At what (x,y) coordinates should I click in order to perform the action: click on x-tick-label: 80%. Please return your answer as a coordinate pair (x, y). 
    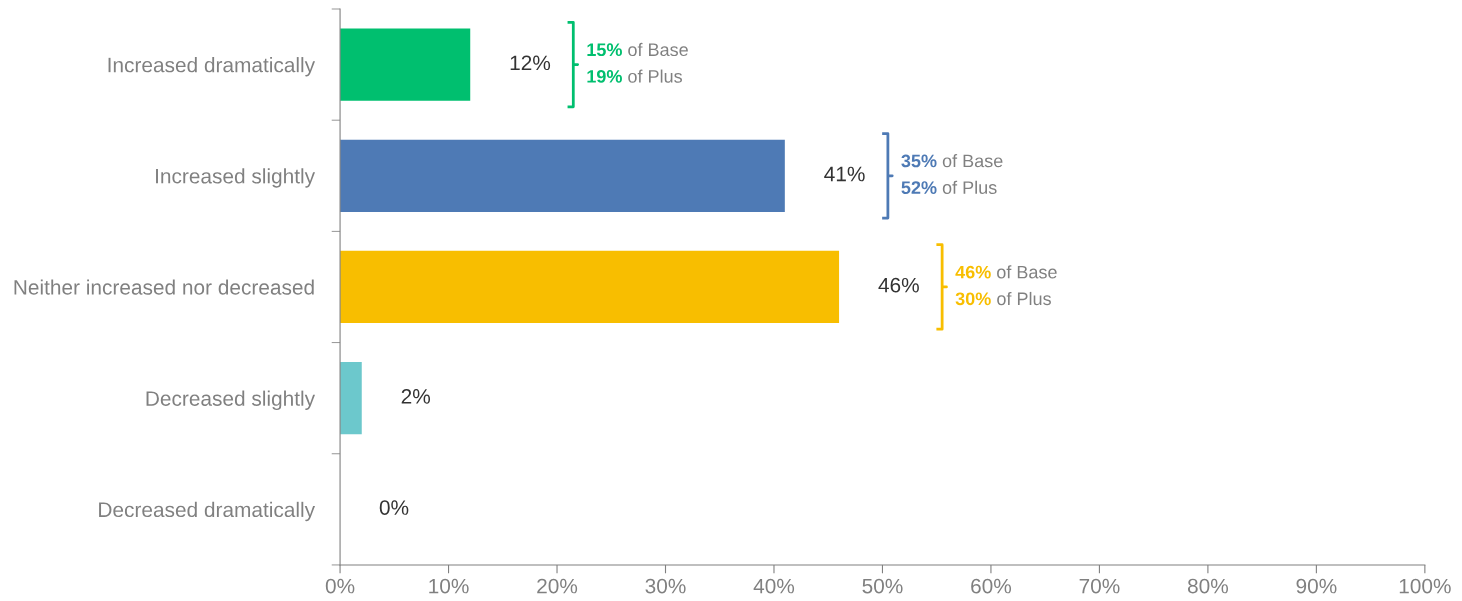
    Looking at the image, I should click on (1208, 586).